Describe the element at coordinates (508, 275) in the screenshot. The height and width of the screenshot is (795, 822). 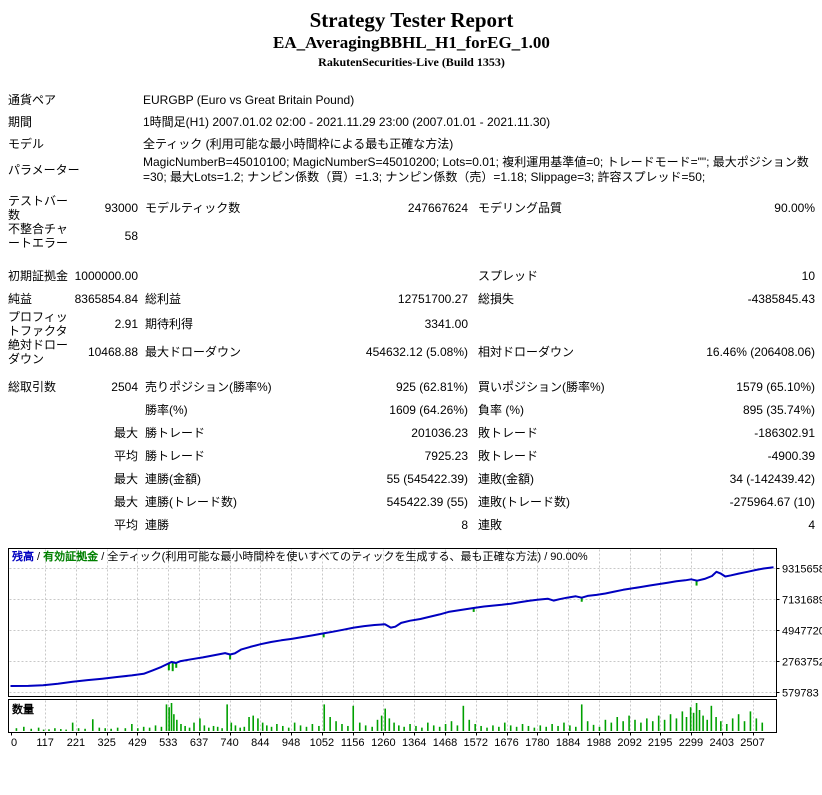
I see `stat-label: スプレッド` at that location.